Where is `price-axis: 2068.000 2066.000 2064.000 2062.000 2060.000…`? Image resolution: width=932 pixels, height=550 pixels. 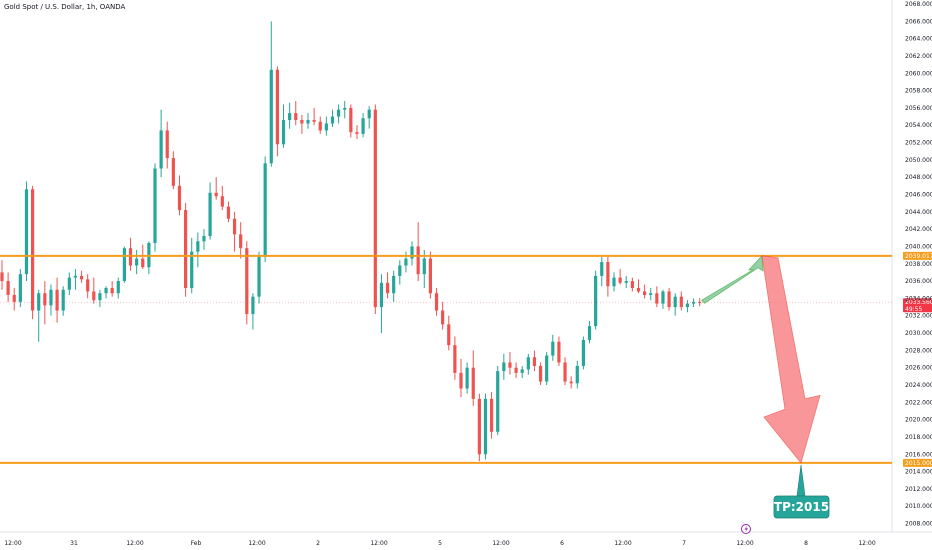 price-axis: 2068.000 2066.000 2064.000 2062.000 2060.000… is located at coordinates (918, 264).